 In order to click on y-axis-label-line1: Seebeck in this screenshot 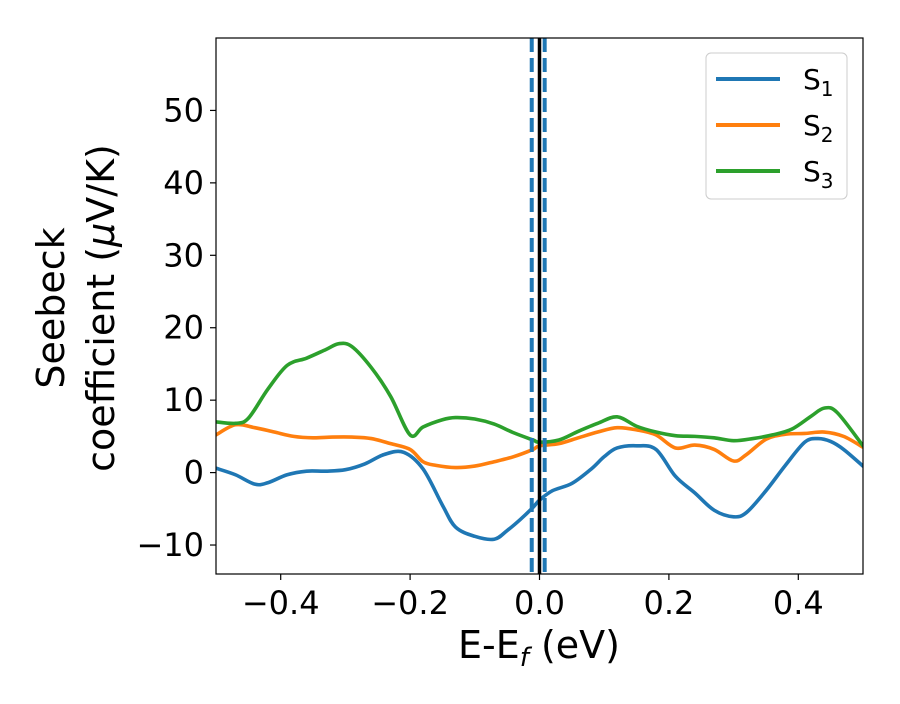, I will do `click(51, 307)`.